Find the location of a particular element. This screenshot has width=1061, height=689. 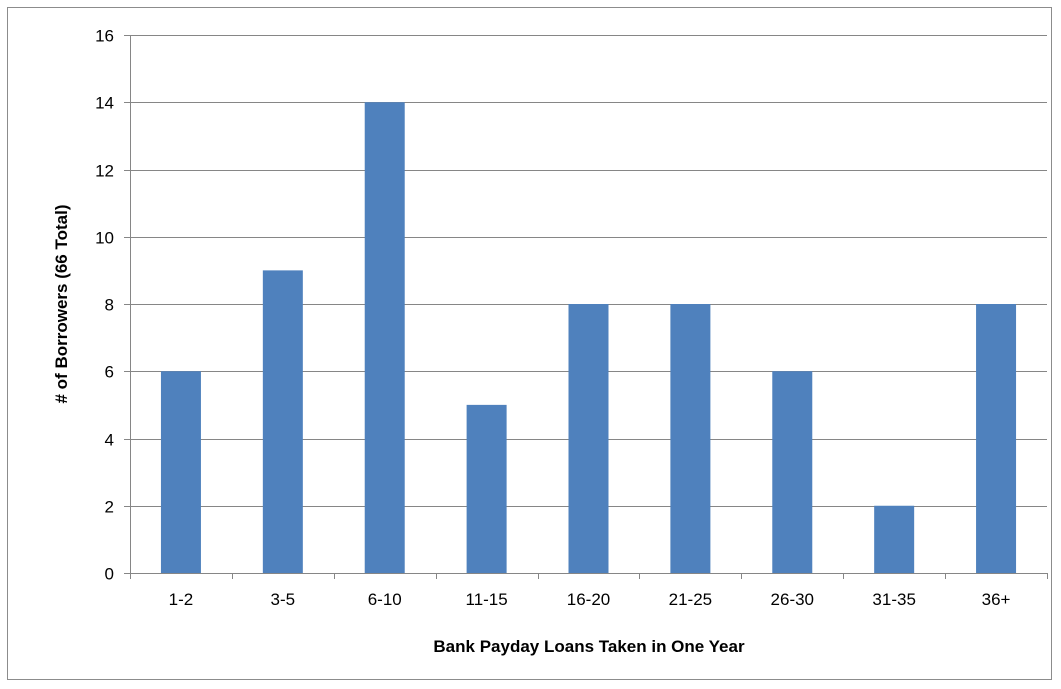

y-tick-label: 16 is located at coordinates (104, 36).